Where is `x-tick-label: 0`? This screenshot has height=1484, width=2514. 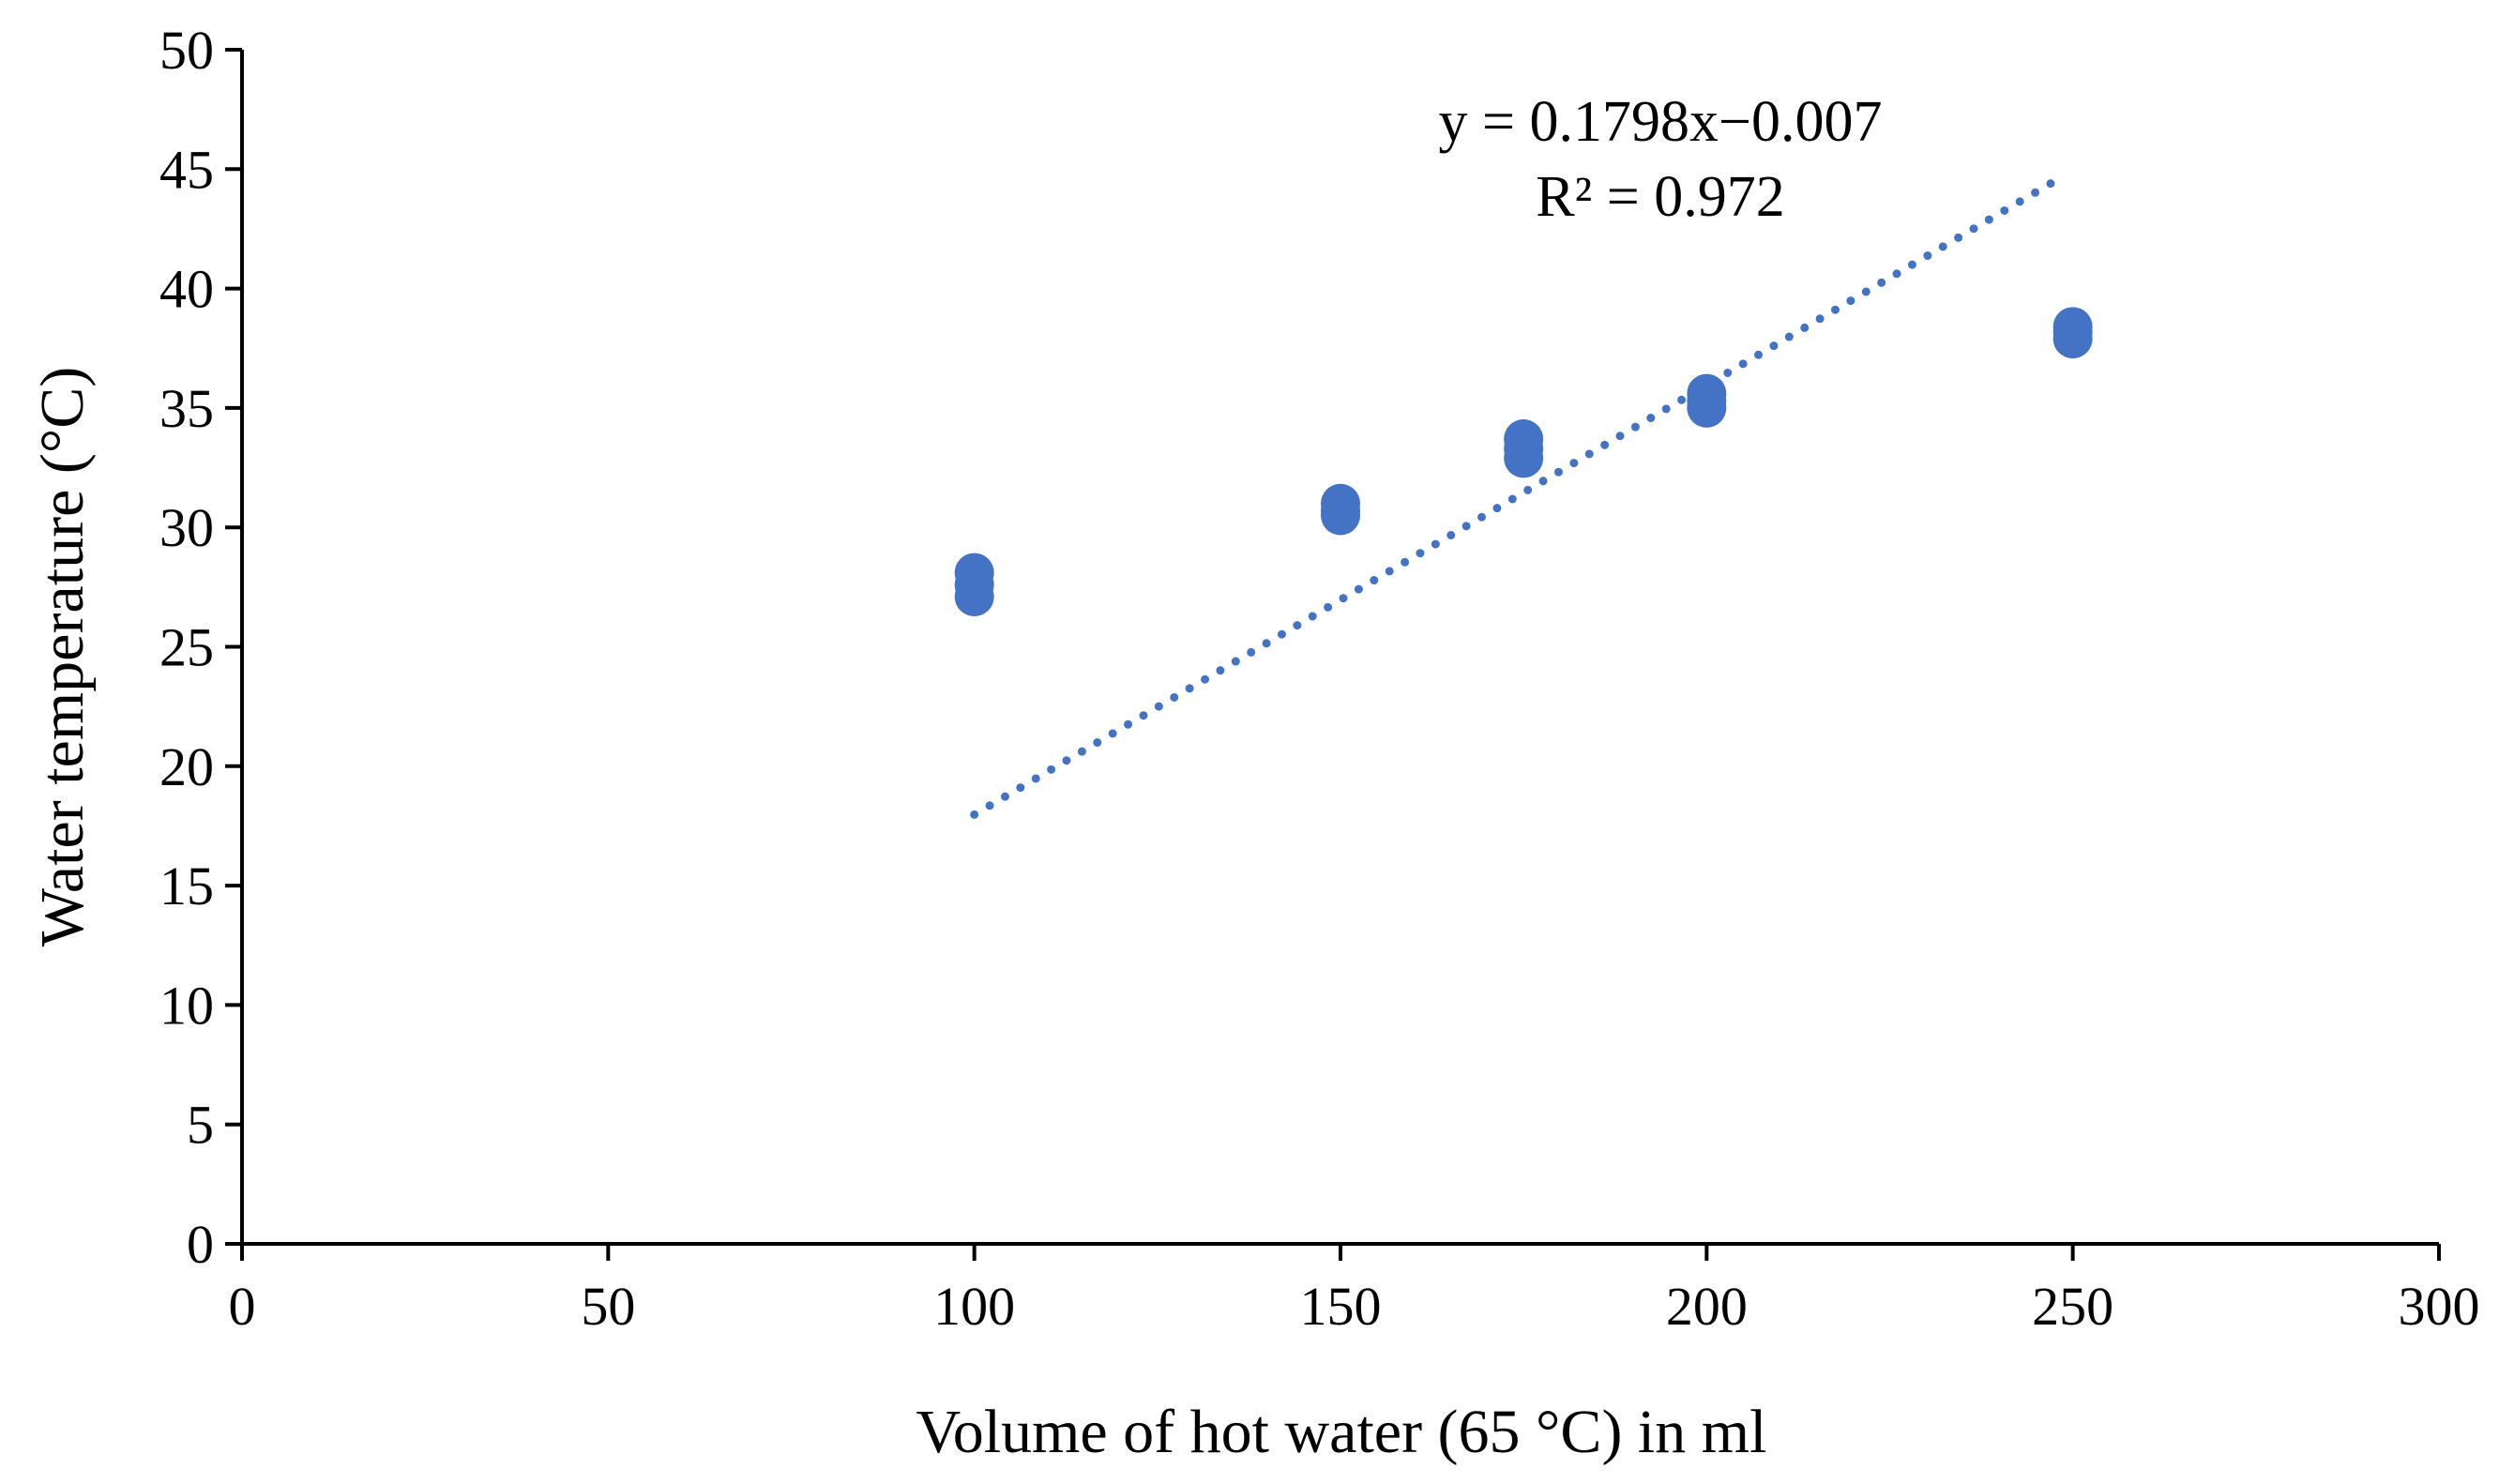
x-tick-label: 0 is located at coordinates (242, 1307).